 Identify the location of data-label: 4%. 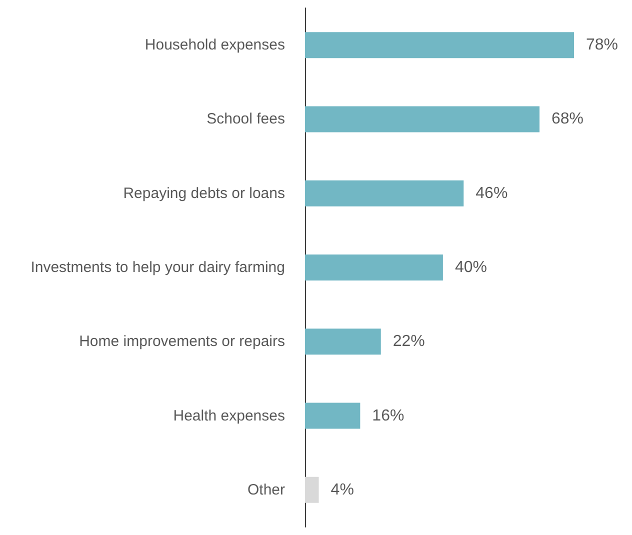
(342, 489).